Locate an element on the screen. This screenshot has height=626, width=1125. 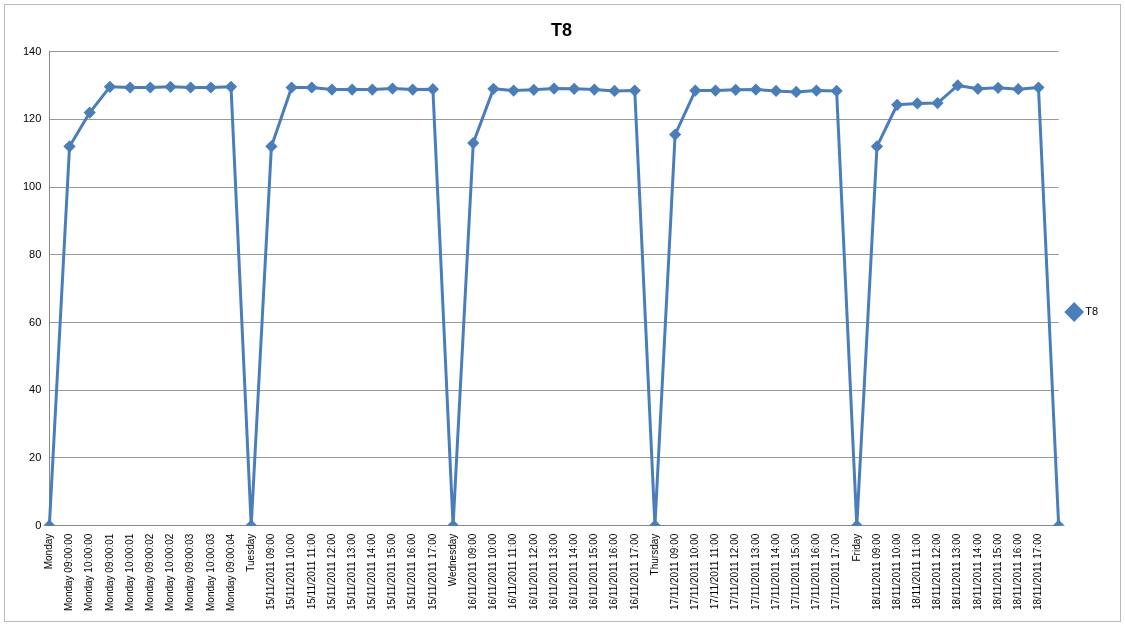
x-tick-label: 17/11/2011 17:00 is located at coordinates (836, 572).